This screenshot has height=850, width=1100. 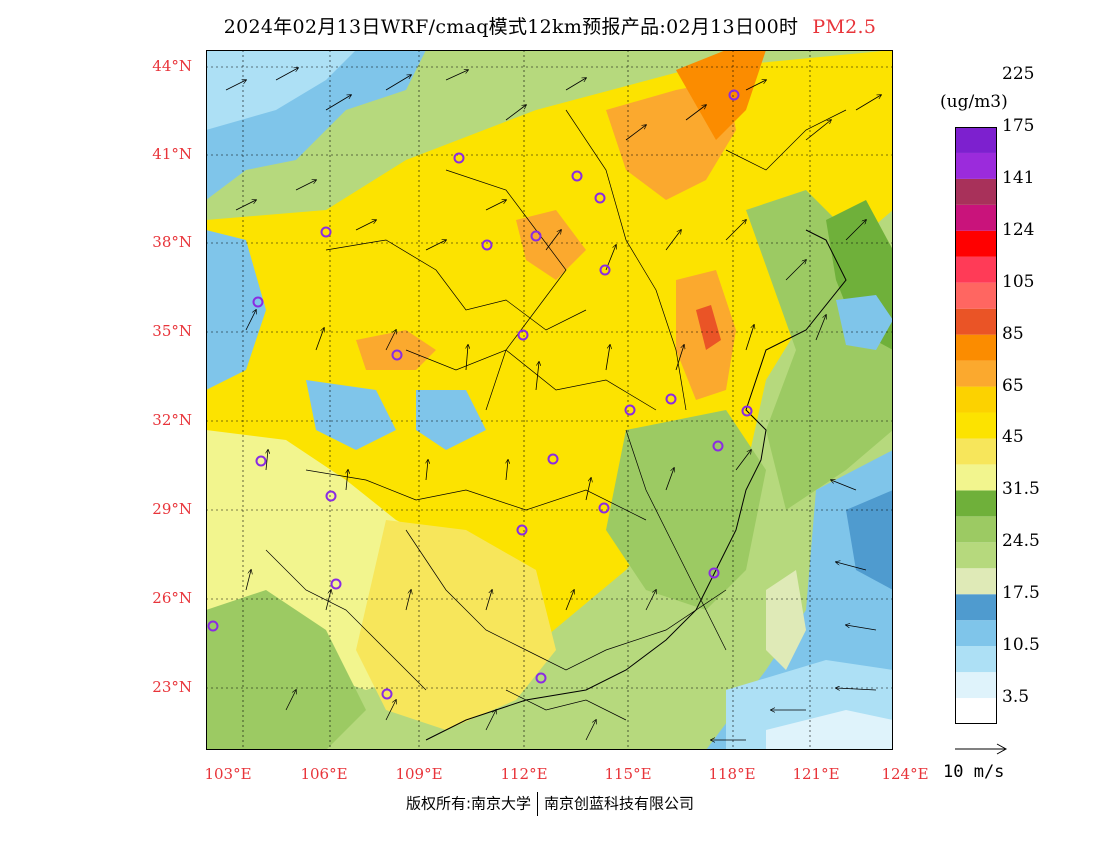 I want to click on lon-label-106e: 106°E, so click(x=324, y=774).